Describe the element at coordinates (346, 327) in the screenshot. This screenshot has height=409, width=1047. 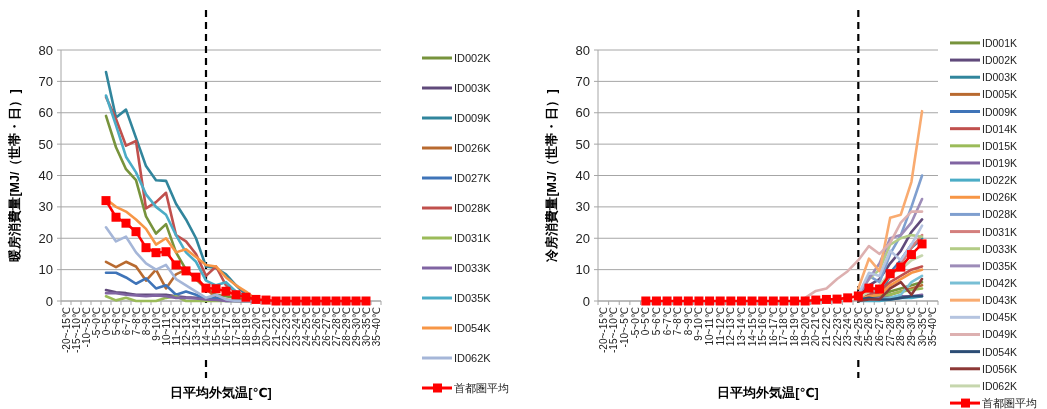
I see `x-tick-label: 28~29℃` at that location.